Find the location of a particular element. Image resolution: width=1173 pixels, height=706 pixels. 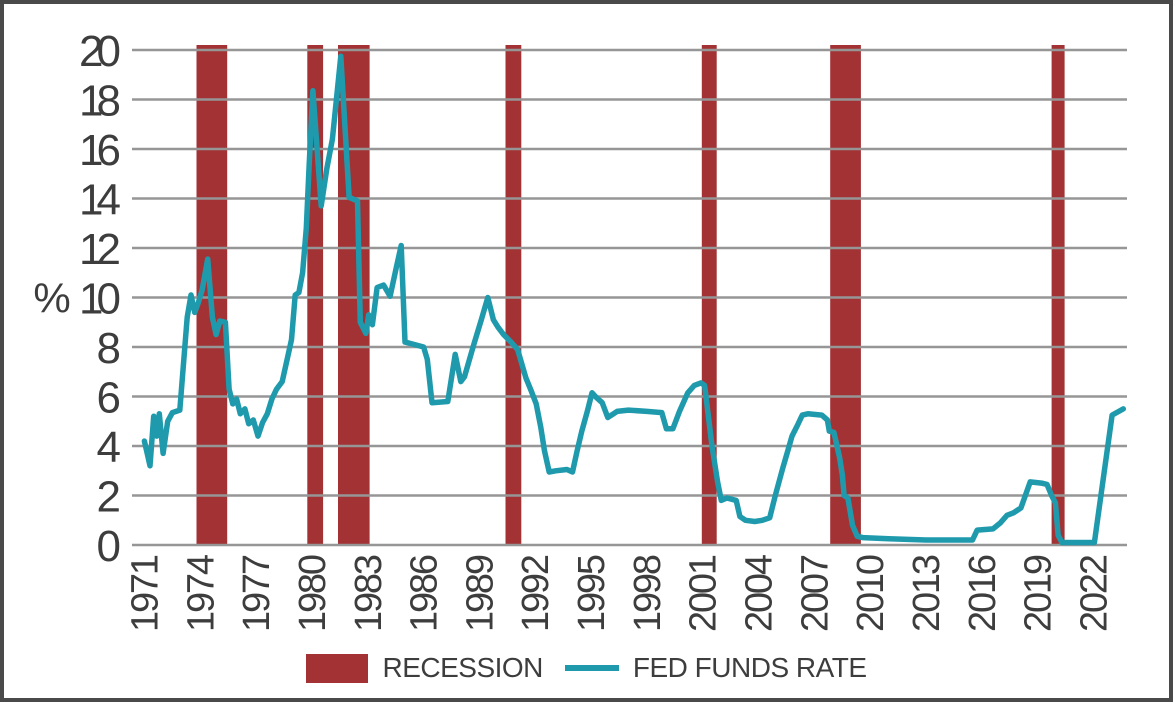

x-tick-label: 1977 is located at coordinates (257, 593).